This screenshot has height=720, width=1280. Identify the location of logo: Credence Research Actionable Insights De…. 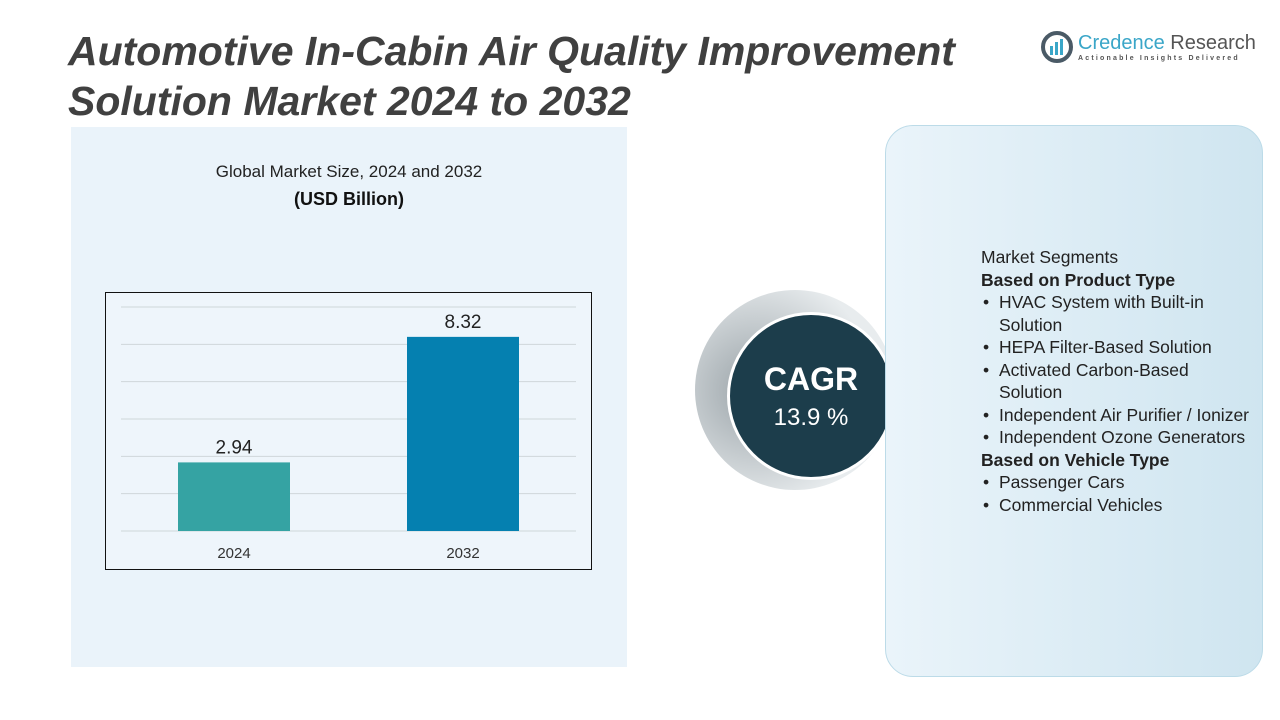
(1148, 47).